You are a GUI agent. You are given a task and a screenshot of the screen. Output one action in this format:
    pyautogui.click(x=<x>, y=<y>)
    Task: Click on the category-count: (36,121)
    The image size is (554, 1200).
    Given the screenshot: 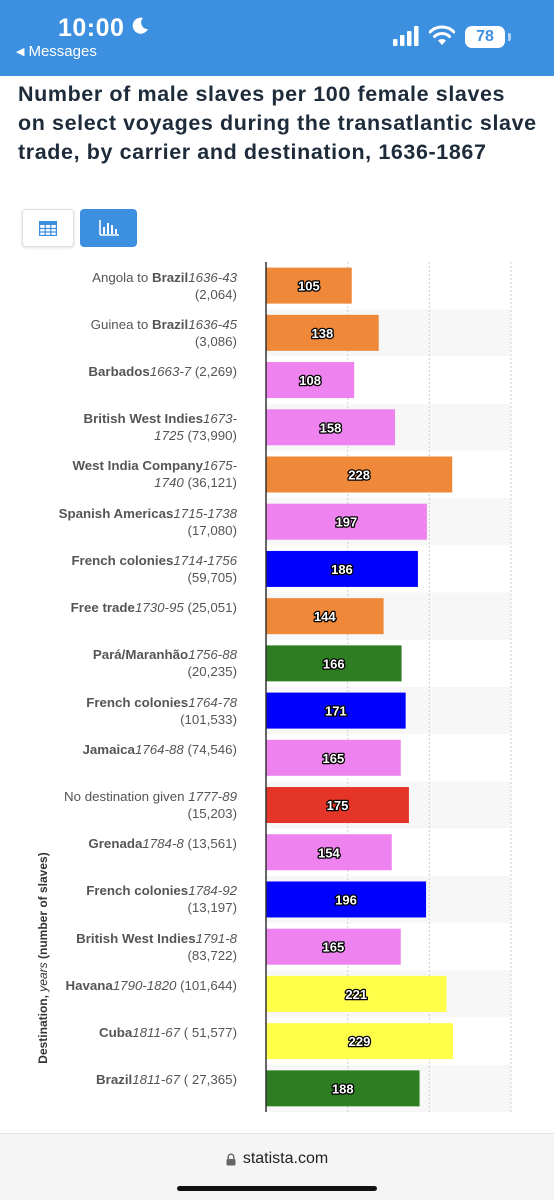 What is the action you would take?
    pyautogui.click(x=210, y=483)
    